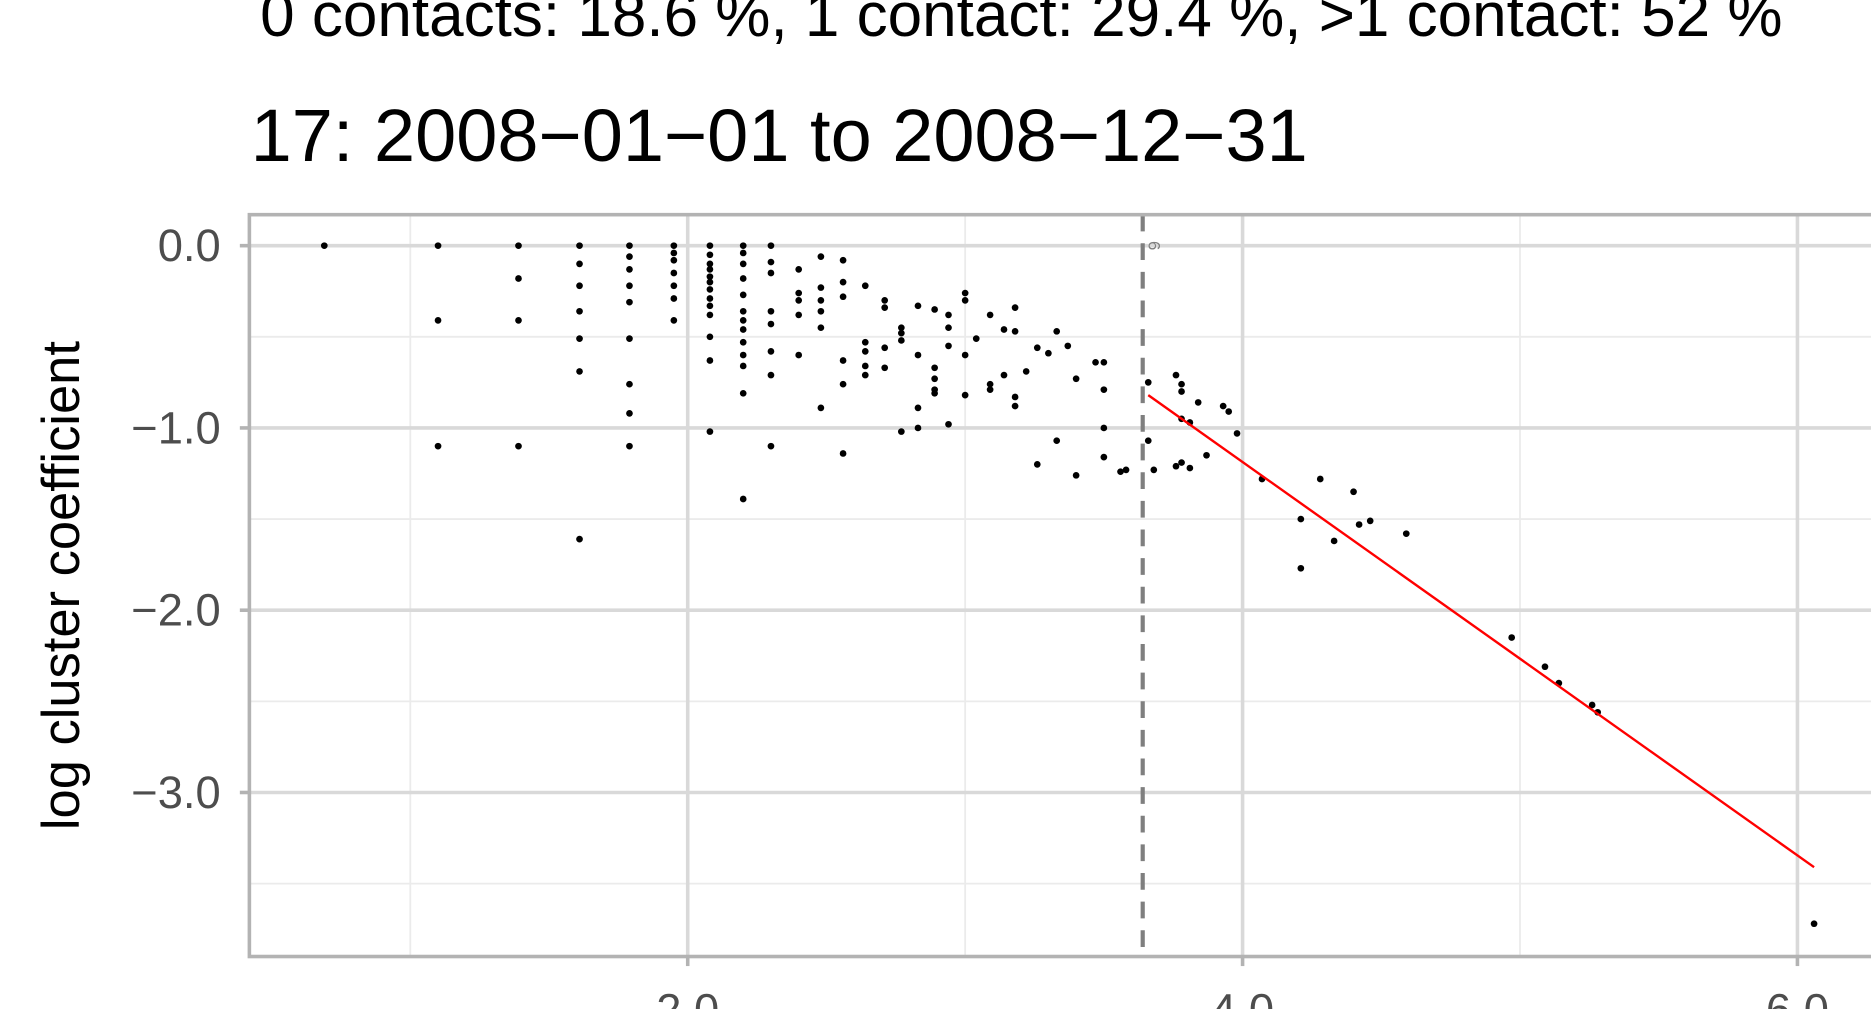 The height and width of the screenshot is (1009, 1871). I want to click on threshold-label: 6, so click(1154, 245).